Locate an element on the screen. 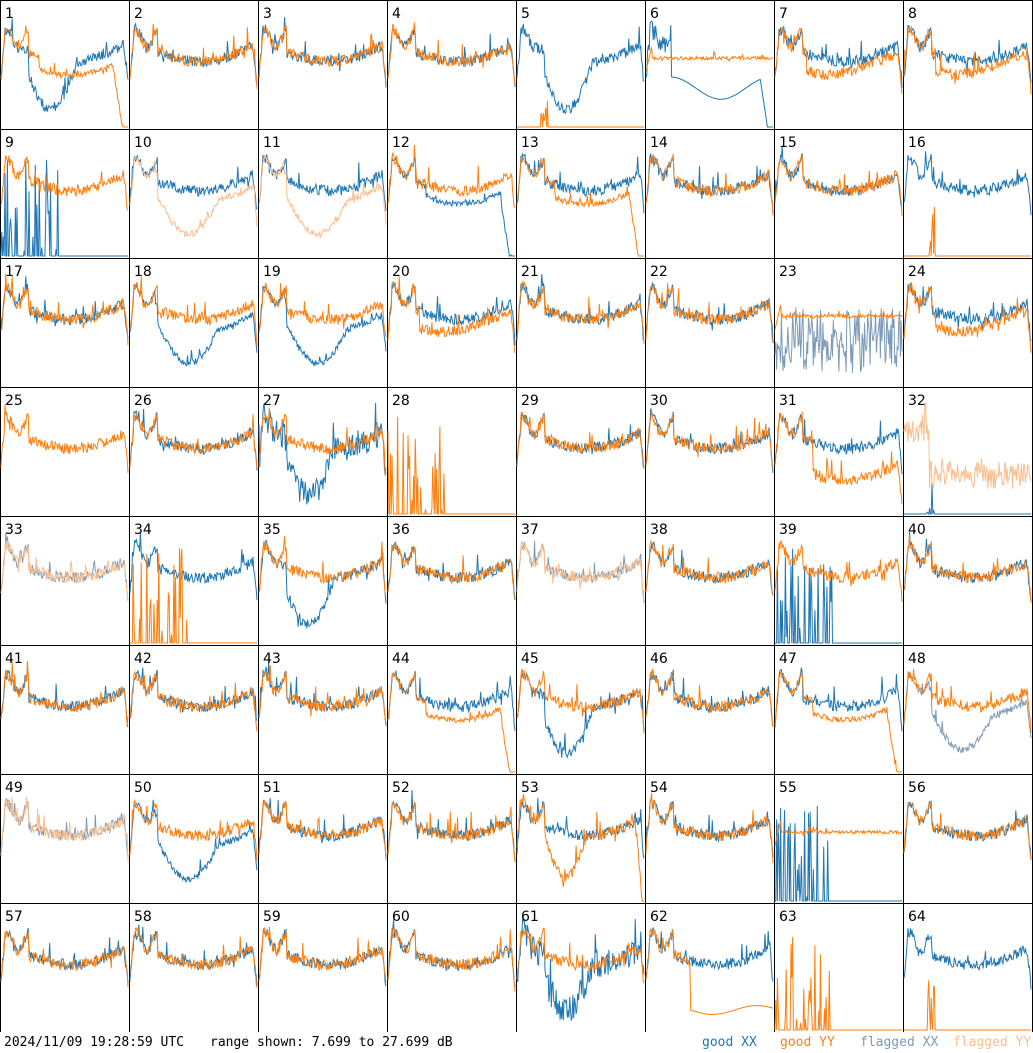 Image resolution: width=1033 pixels, height=1053 pixels. panel-label: 9 is located at coordinates (9, 143).